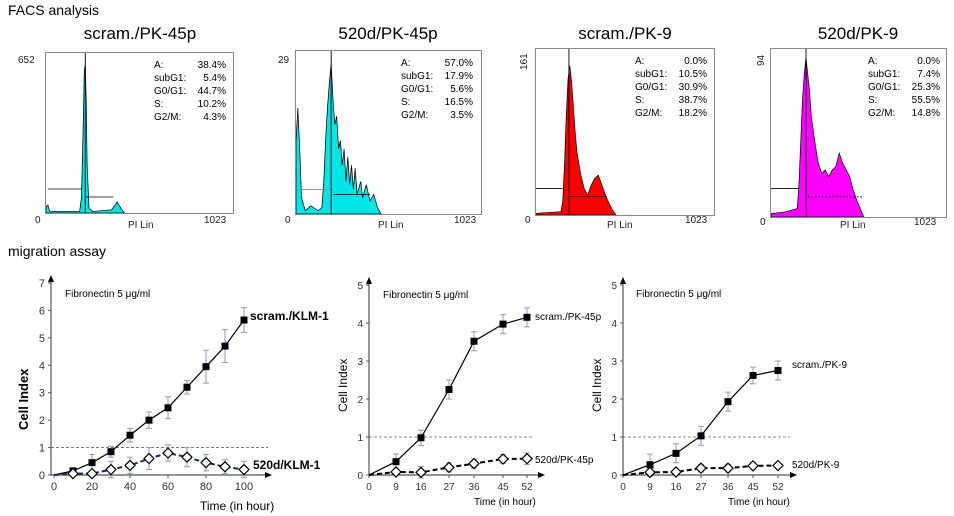 The image size is (954, 516). What do you see at coordinates (391, 225) in the screenshot?
I see `facs-xlabel-2: PI Lin` at bounding box center [391, 225].